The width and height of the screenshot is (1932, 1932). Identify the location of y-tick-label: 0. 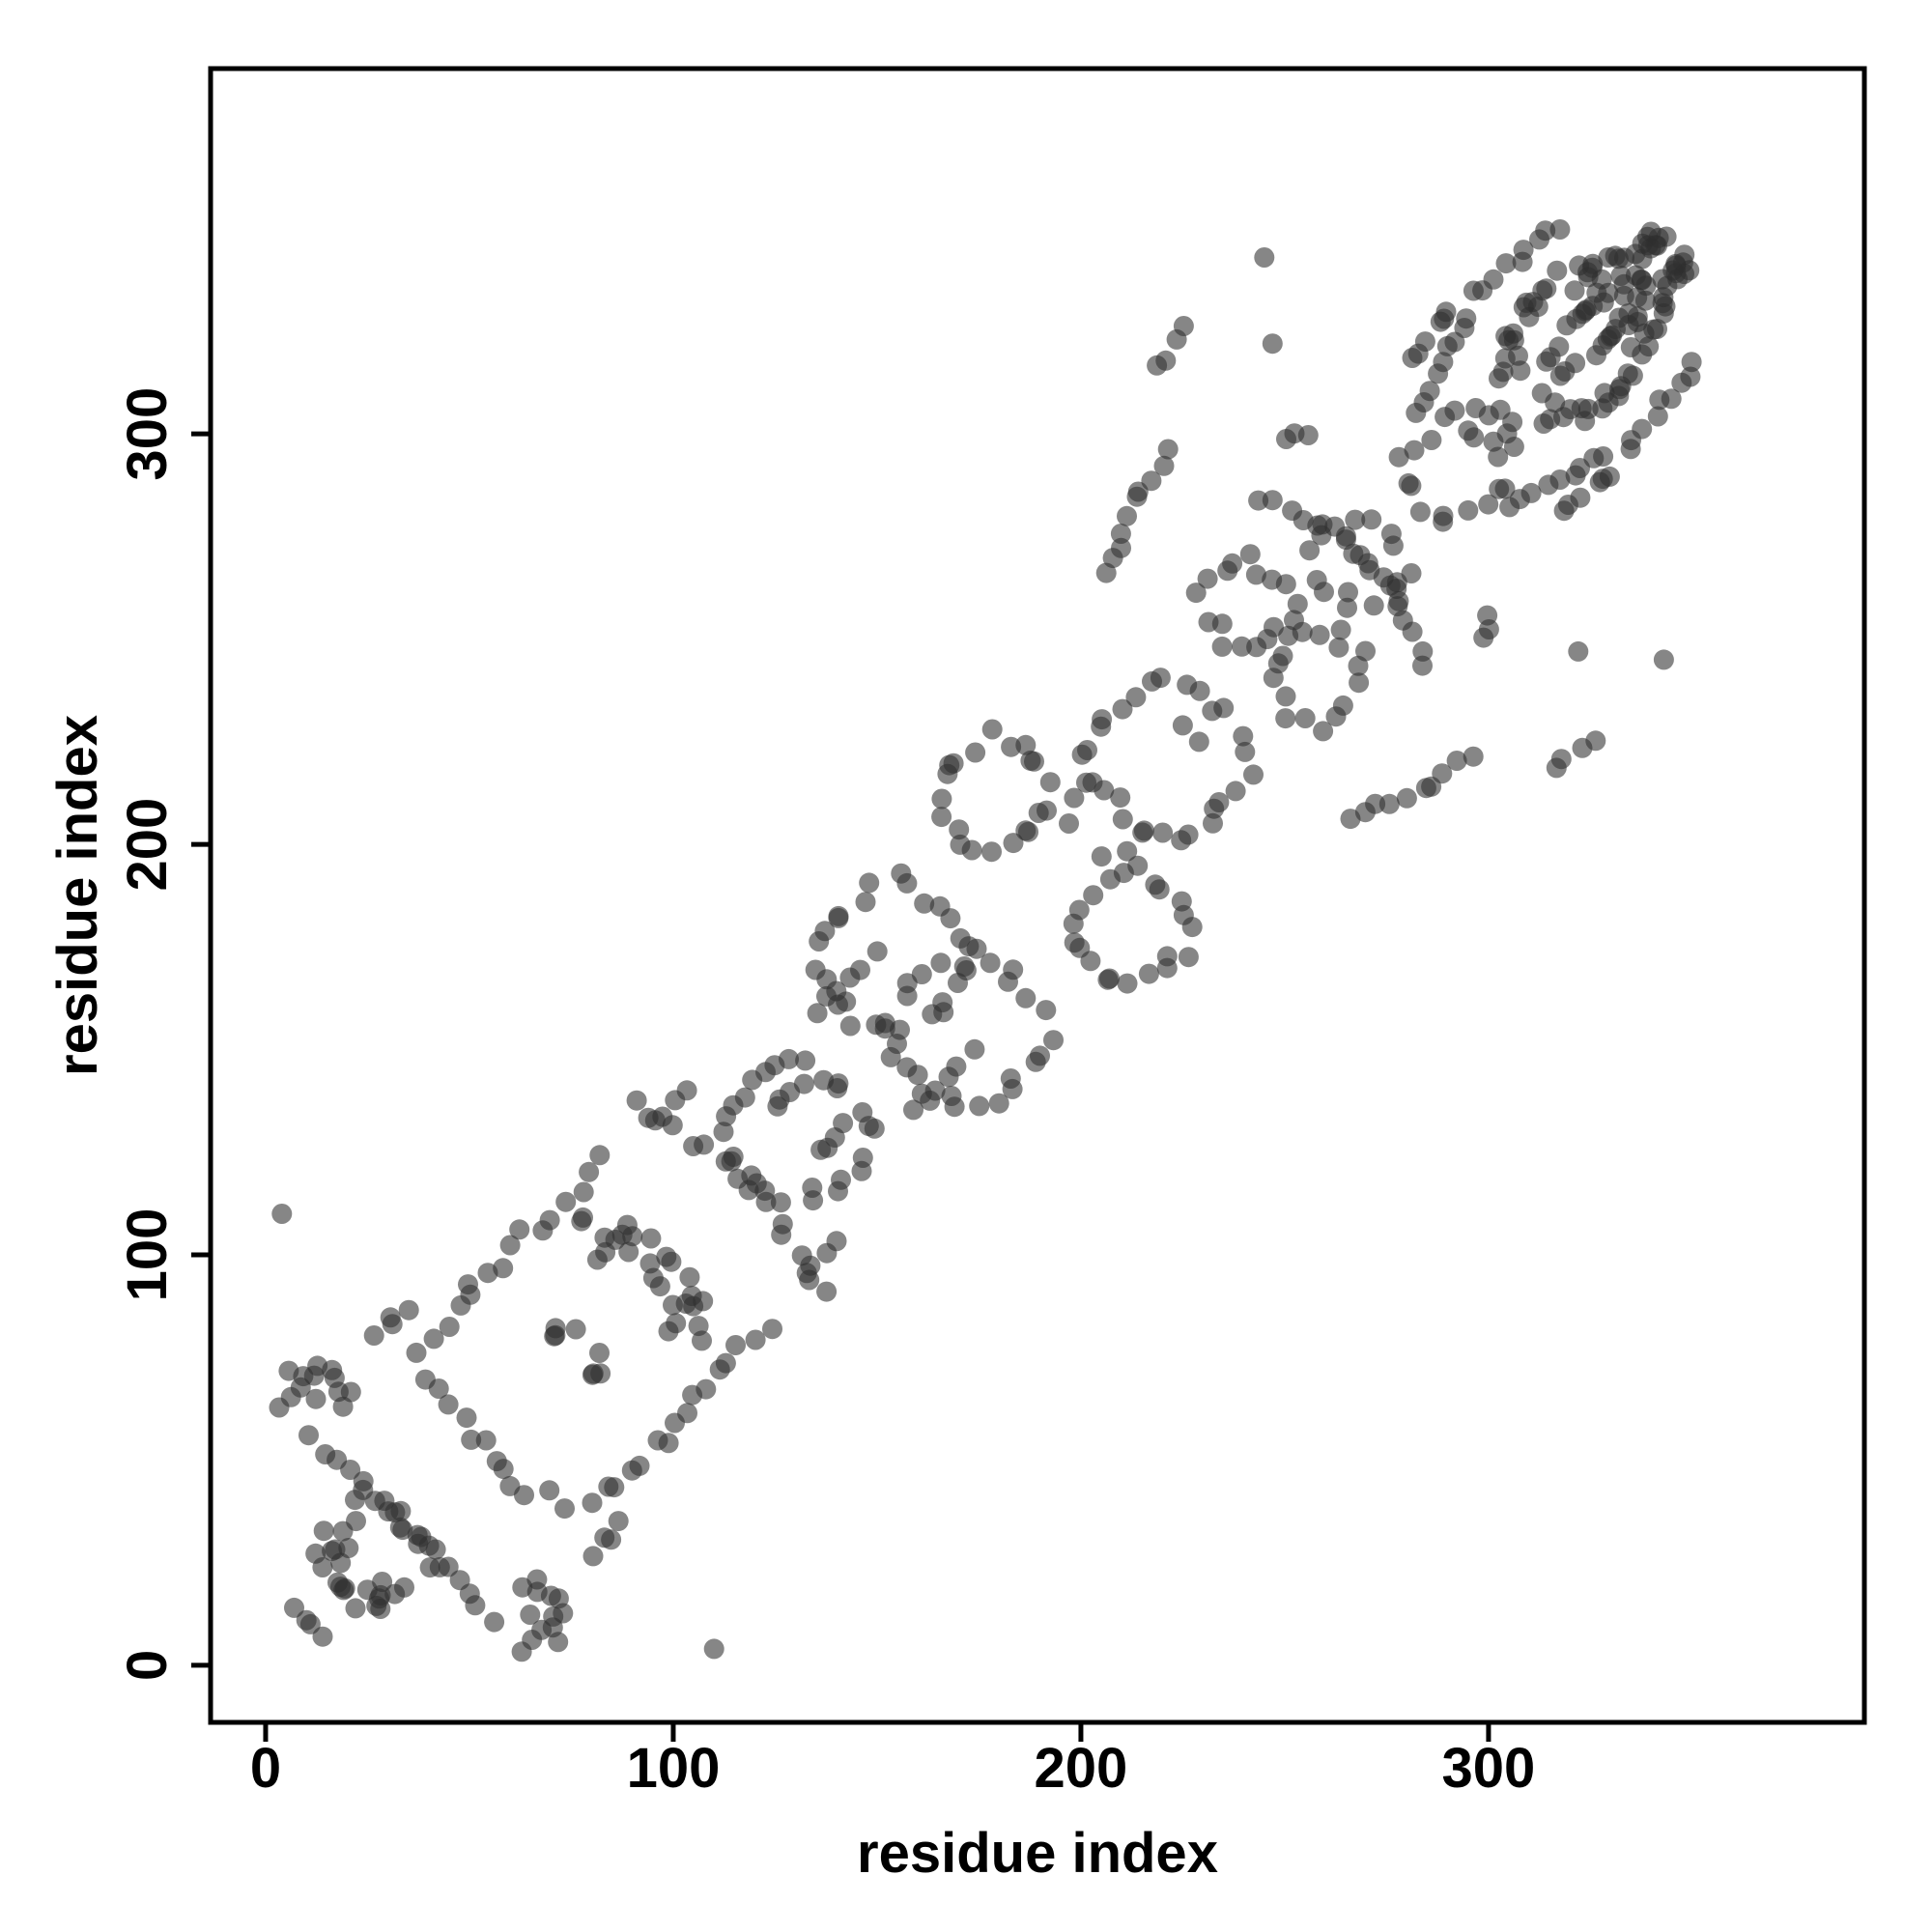
(147, 1665).